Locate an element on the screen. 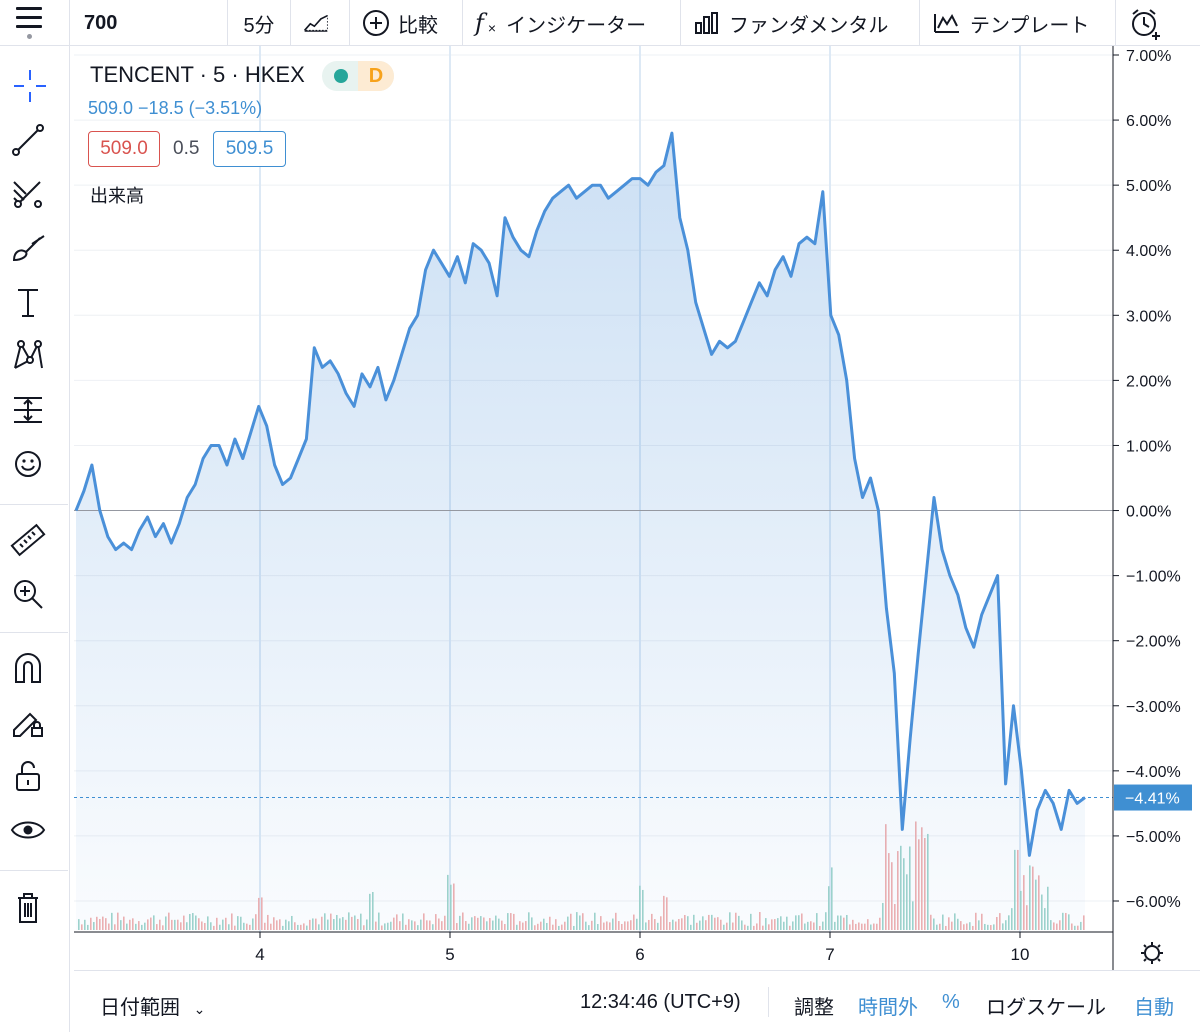 The height and width of the screenshot is (1032, 1200). levels-icon is located at coordinates (28, 410).